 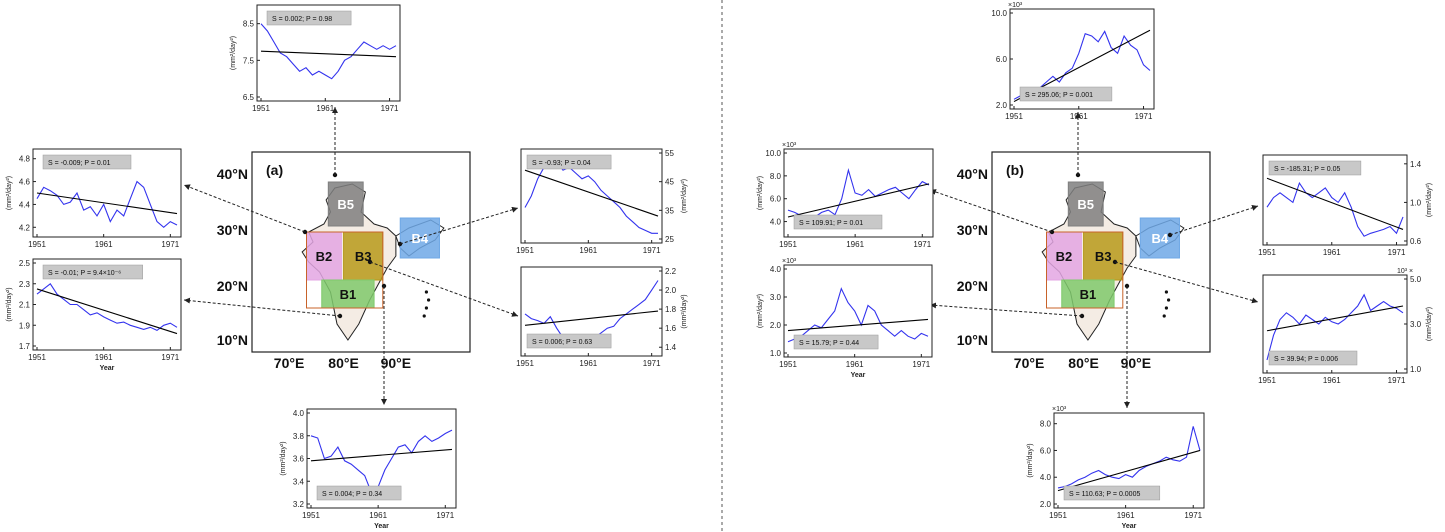 What do you see at coordinates (299, 504) in the screenshot?
I see `y-tick-label: 3.2` at bounding box center [299, 504].